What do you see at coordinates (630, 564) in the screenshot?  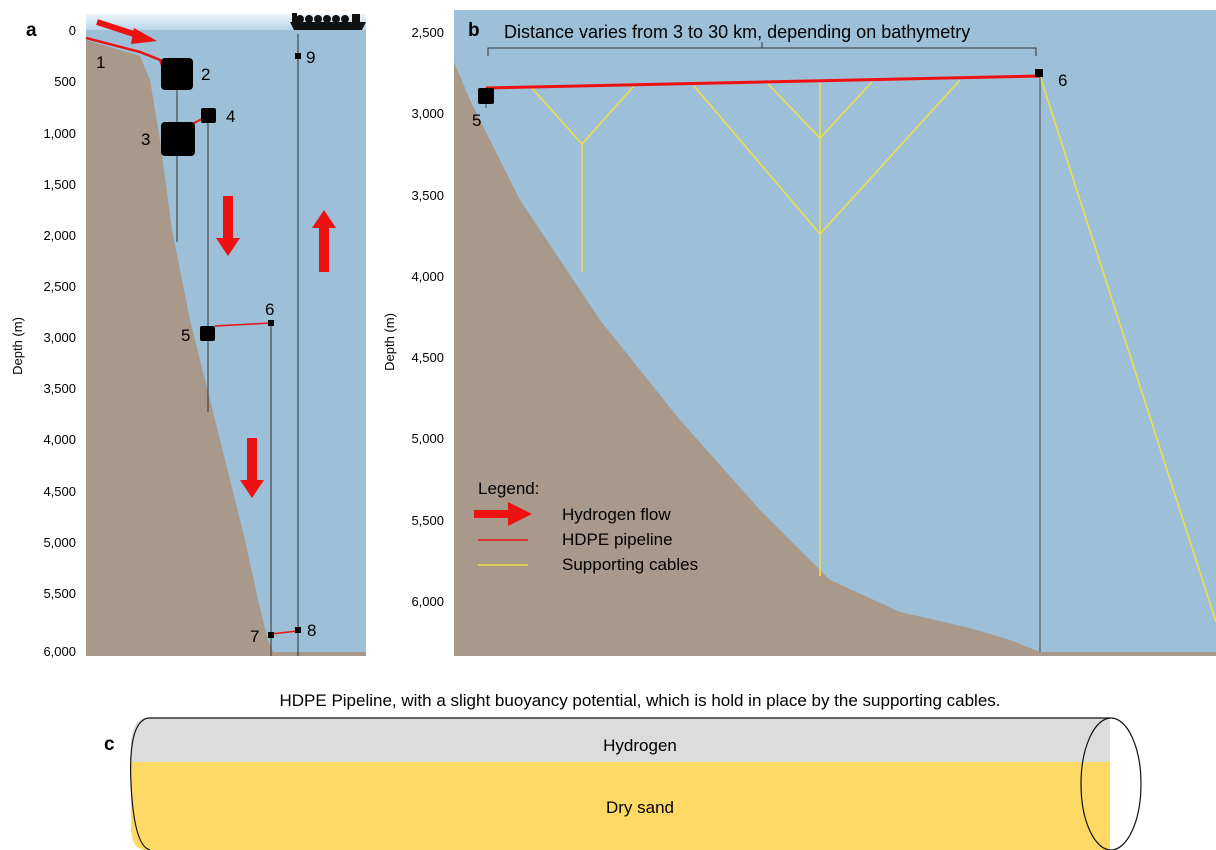 I see `legend-label-supporting-cables: Supporting cables` at bounding box center [630, 564].